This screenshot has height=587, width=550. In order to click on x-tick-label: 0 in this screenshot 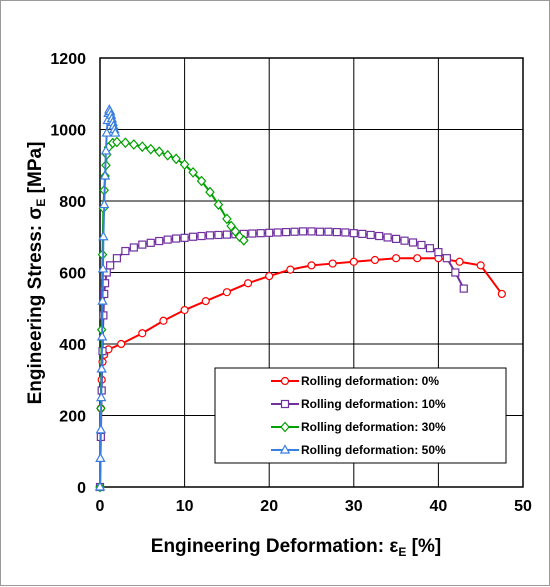, I will do `click(100, 506)`.